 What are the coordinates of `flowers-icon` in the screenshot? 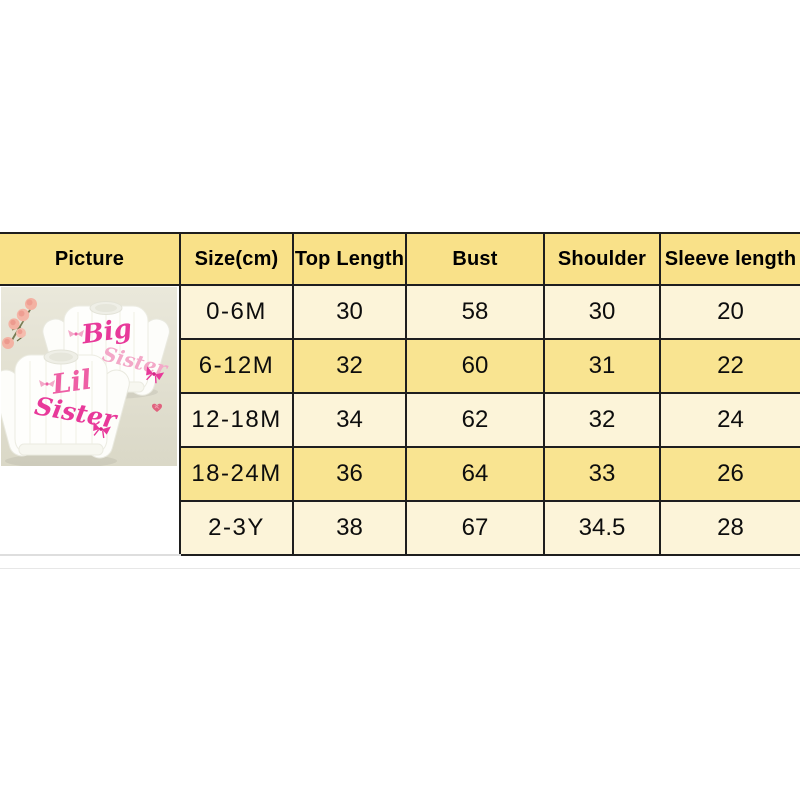 It's located at (19, 323).